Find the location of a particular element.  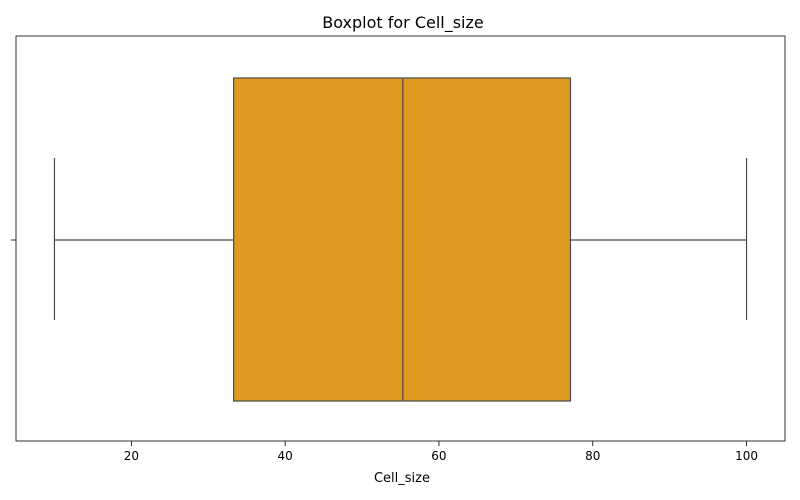

x-tick-label-20: 20 is located at coordinates (131, 456).